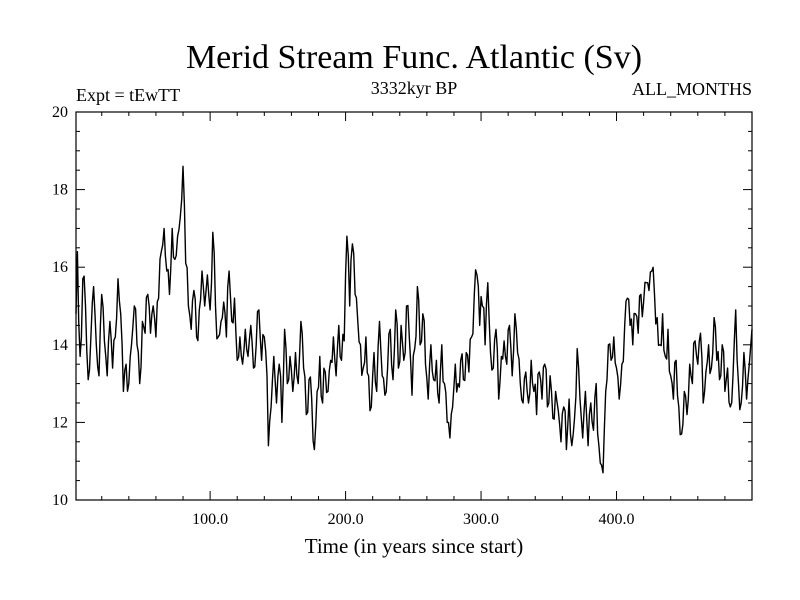 This screenshot has width=800, height=600. I want to click on y-tick-label: 12, so click(60, 422).